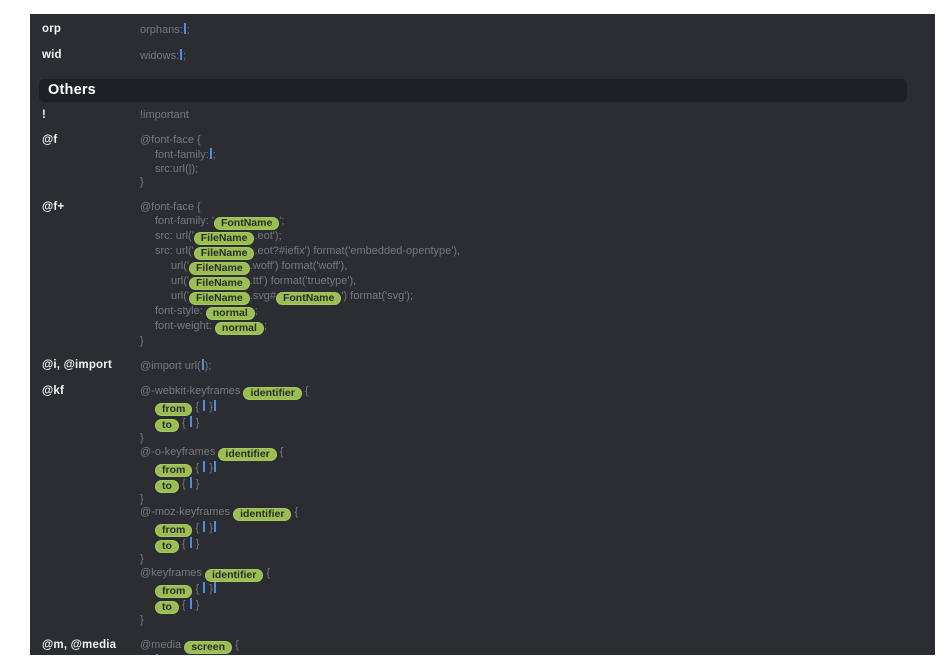  Describe the element at coordinates (298, 265) in the screenshot. I see `code-text: .woff') format('woff'),` at that location.